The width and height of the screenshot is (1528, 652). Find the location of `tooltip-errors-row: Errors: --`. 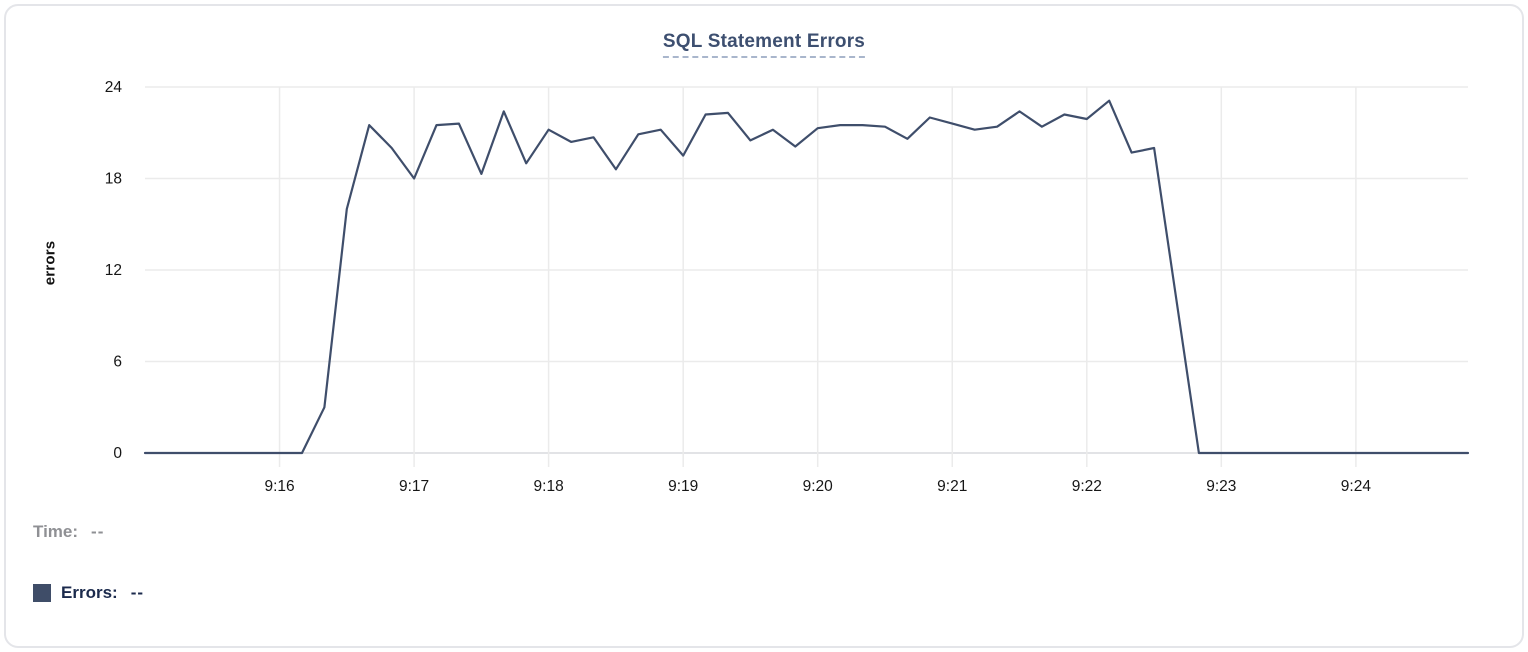

tooltip-errors-row: Errors: -- is located at coordinates (88, 593).